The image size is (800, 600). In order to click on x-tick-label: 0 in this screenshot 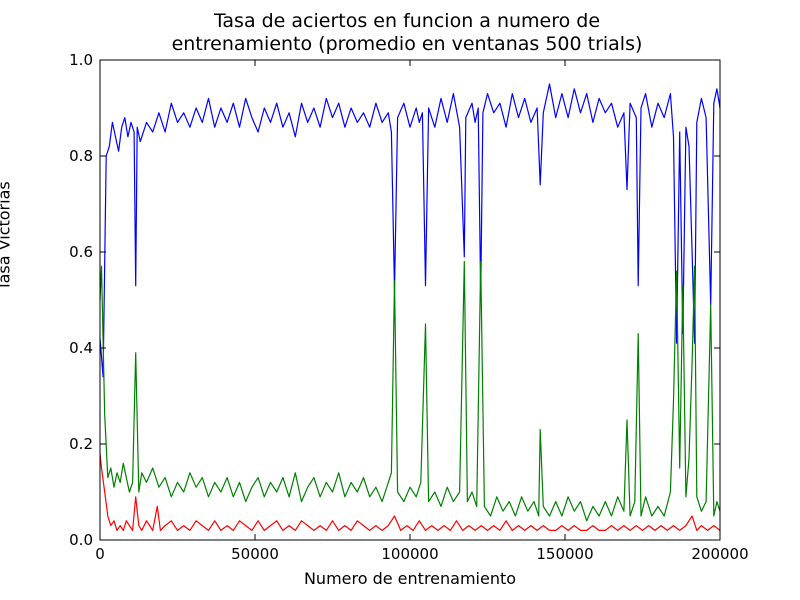, I will do `click(100, 554)`.